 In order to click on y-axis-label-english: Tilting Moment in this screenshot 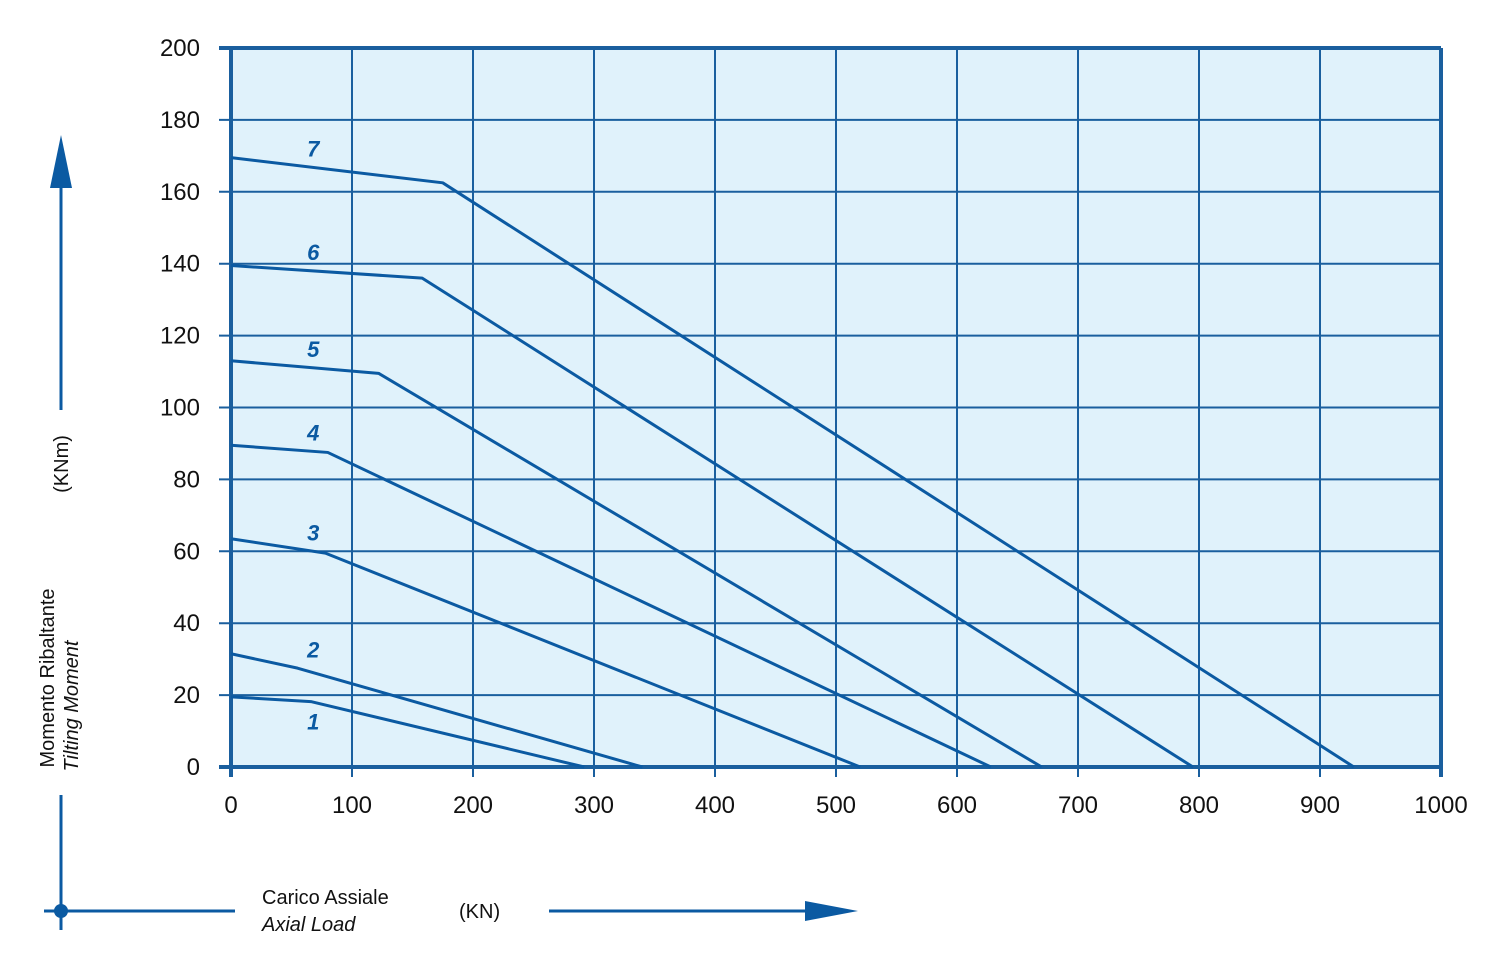, I will do `click(72, 705)`.